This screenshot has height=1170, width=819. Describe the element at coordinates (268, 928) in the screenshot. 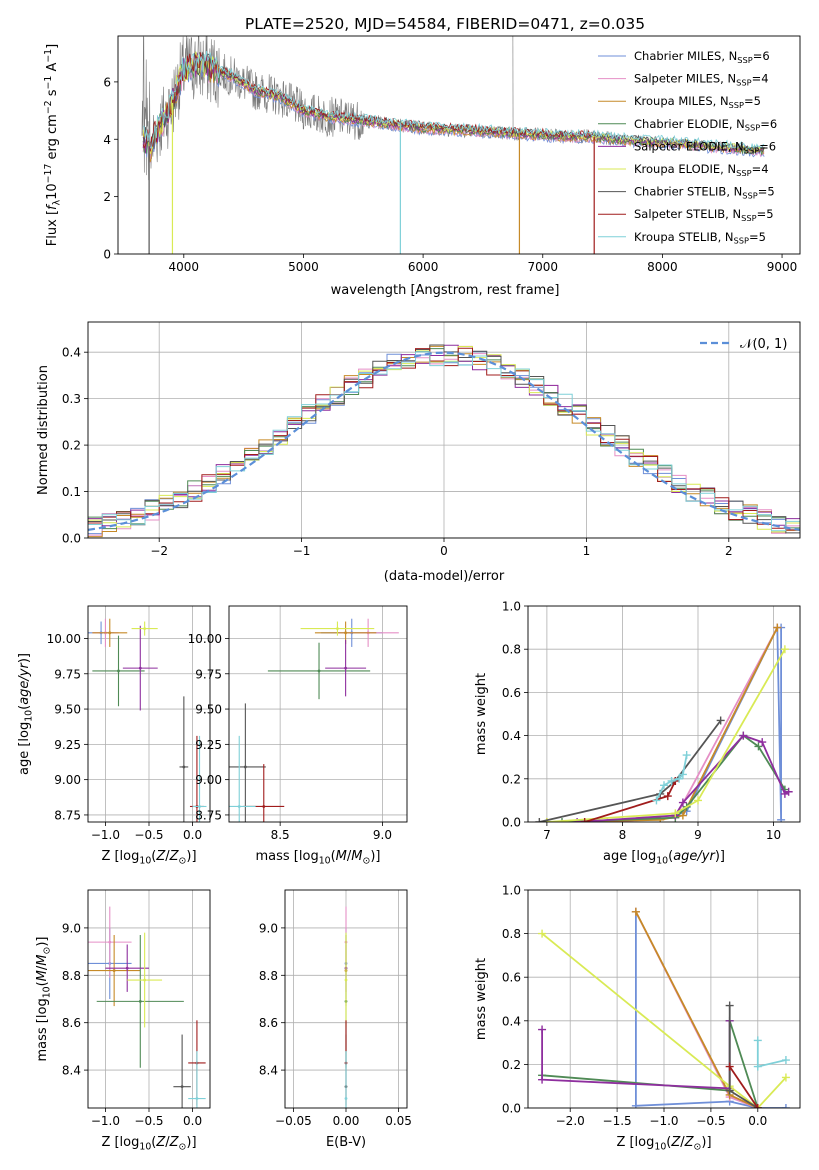

I see `y-tick-label: 9.0` at that location.